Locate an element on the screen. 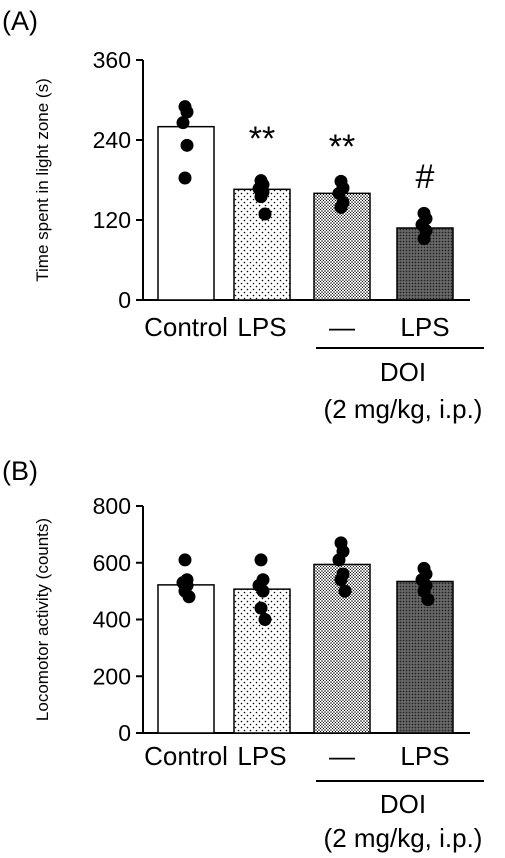 The height and width of the screenshot is (858, 505). y-tick-label: 800 is located at coordinates (112, 506).